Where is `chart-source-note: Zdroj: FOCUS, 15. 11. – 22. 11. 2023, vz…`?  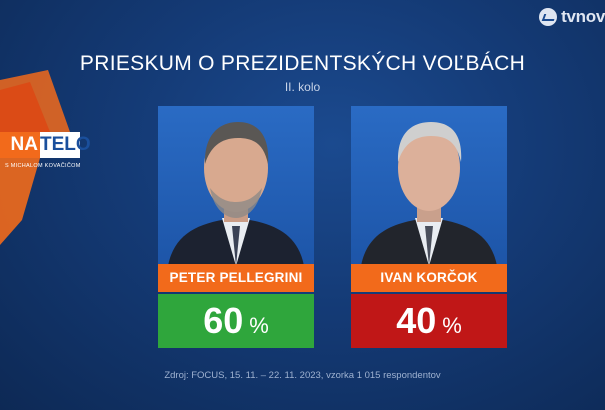 chart-source-note: Zdroj: FOCUS, 15. 11. – 22. 11. 2023, vz… is located at coordinates (302, 375).